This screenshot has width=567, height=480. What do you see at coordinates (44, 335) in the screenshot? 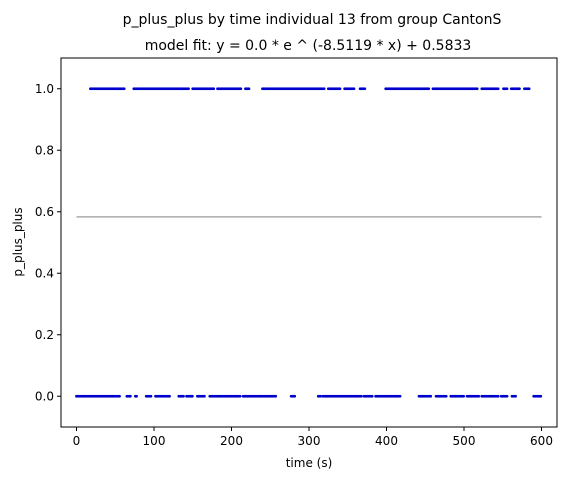
I see `y-tick-label: 0.2` at bounding box center [44, 335].